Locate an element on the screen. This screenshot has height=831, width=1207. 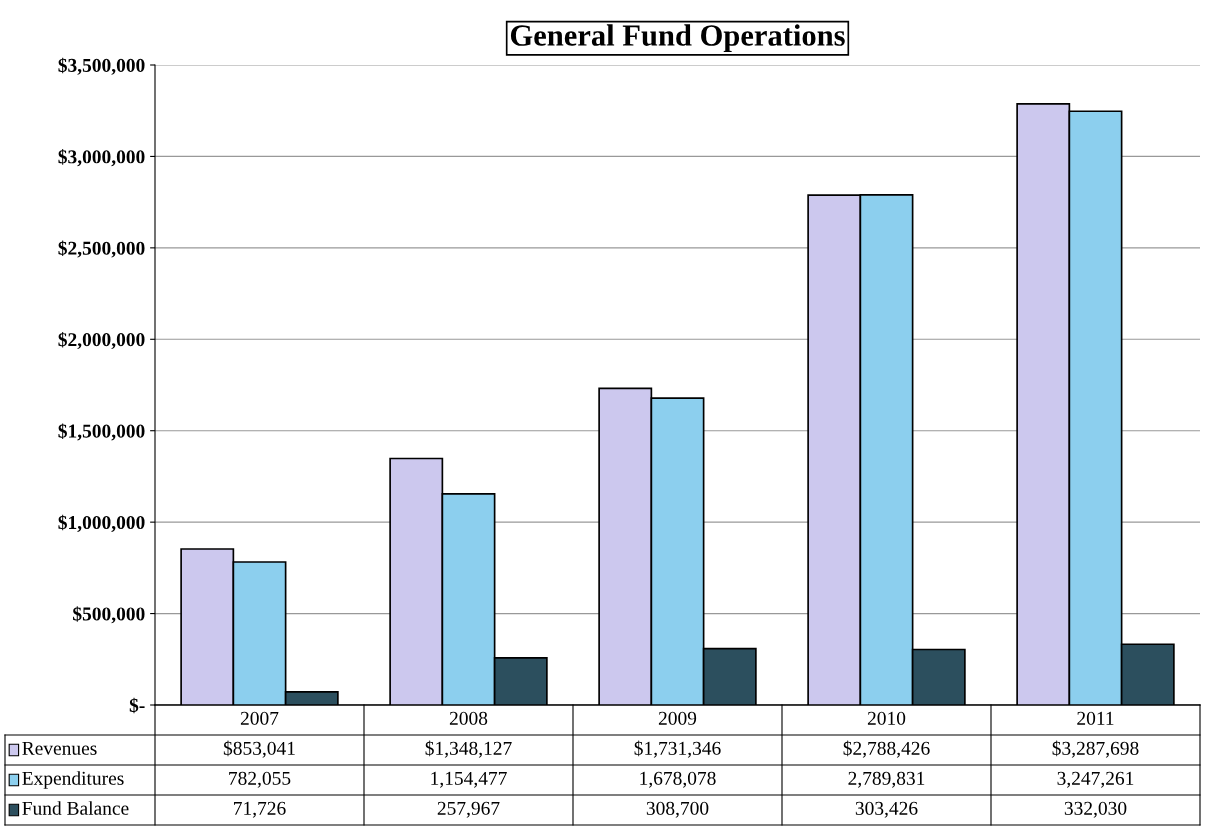
data-label: $1,731,346 is located at coordinates (677, 749).